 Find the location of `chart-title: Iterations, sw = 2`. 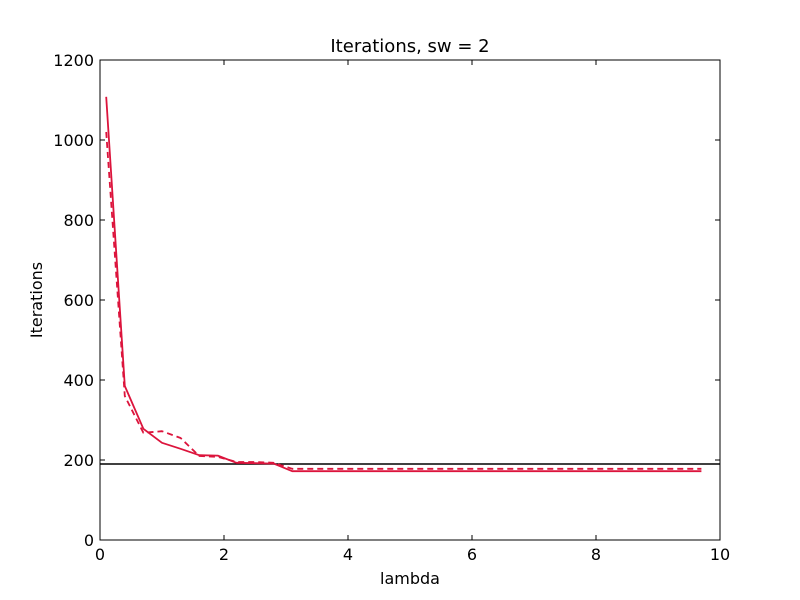

chart-title: Iterations, sw = 2 is located at coordinates (409, 46).